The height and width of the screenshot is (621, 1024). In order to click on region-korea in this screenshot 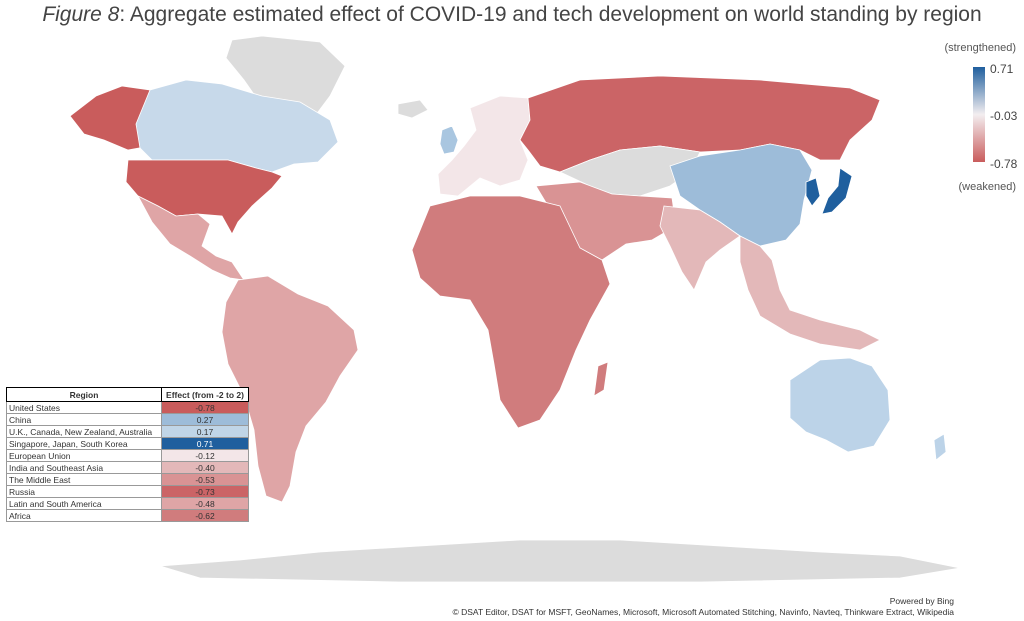, I will do `click(813, 192)`.